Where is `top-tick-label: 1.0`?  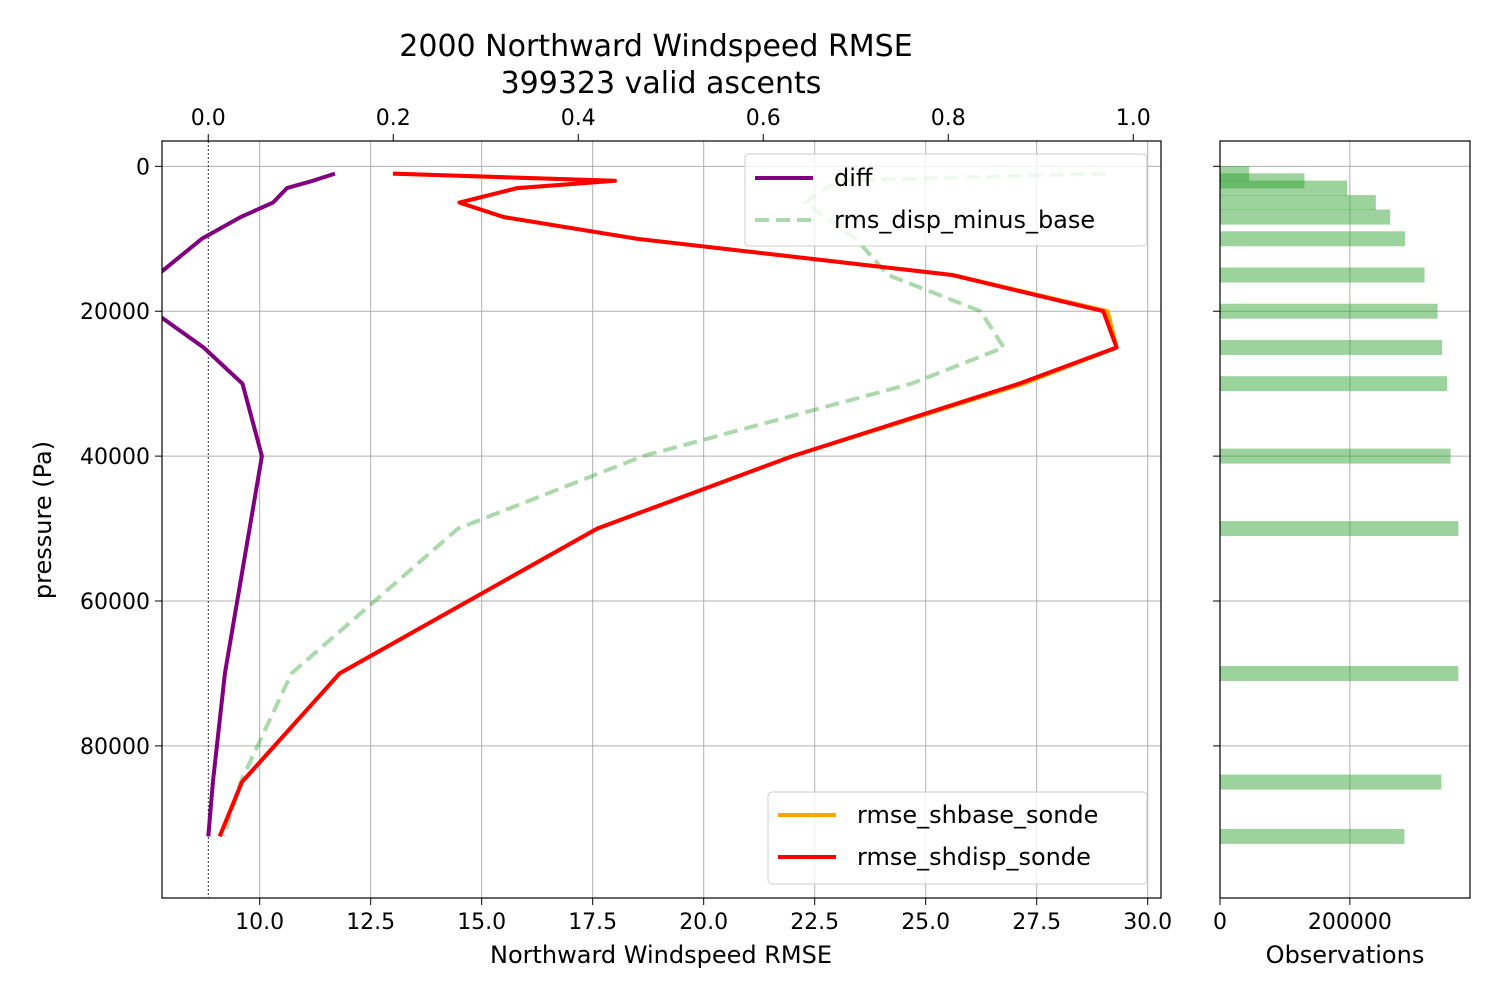
top-tick-label: 1.0 is located at coordinates (1133, 118).